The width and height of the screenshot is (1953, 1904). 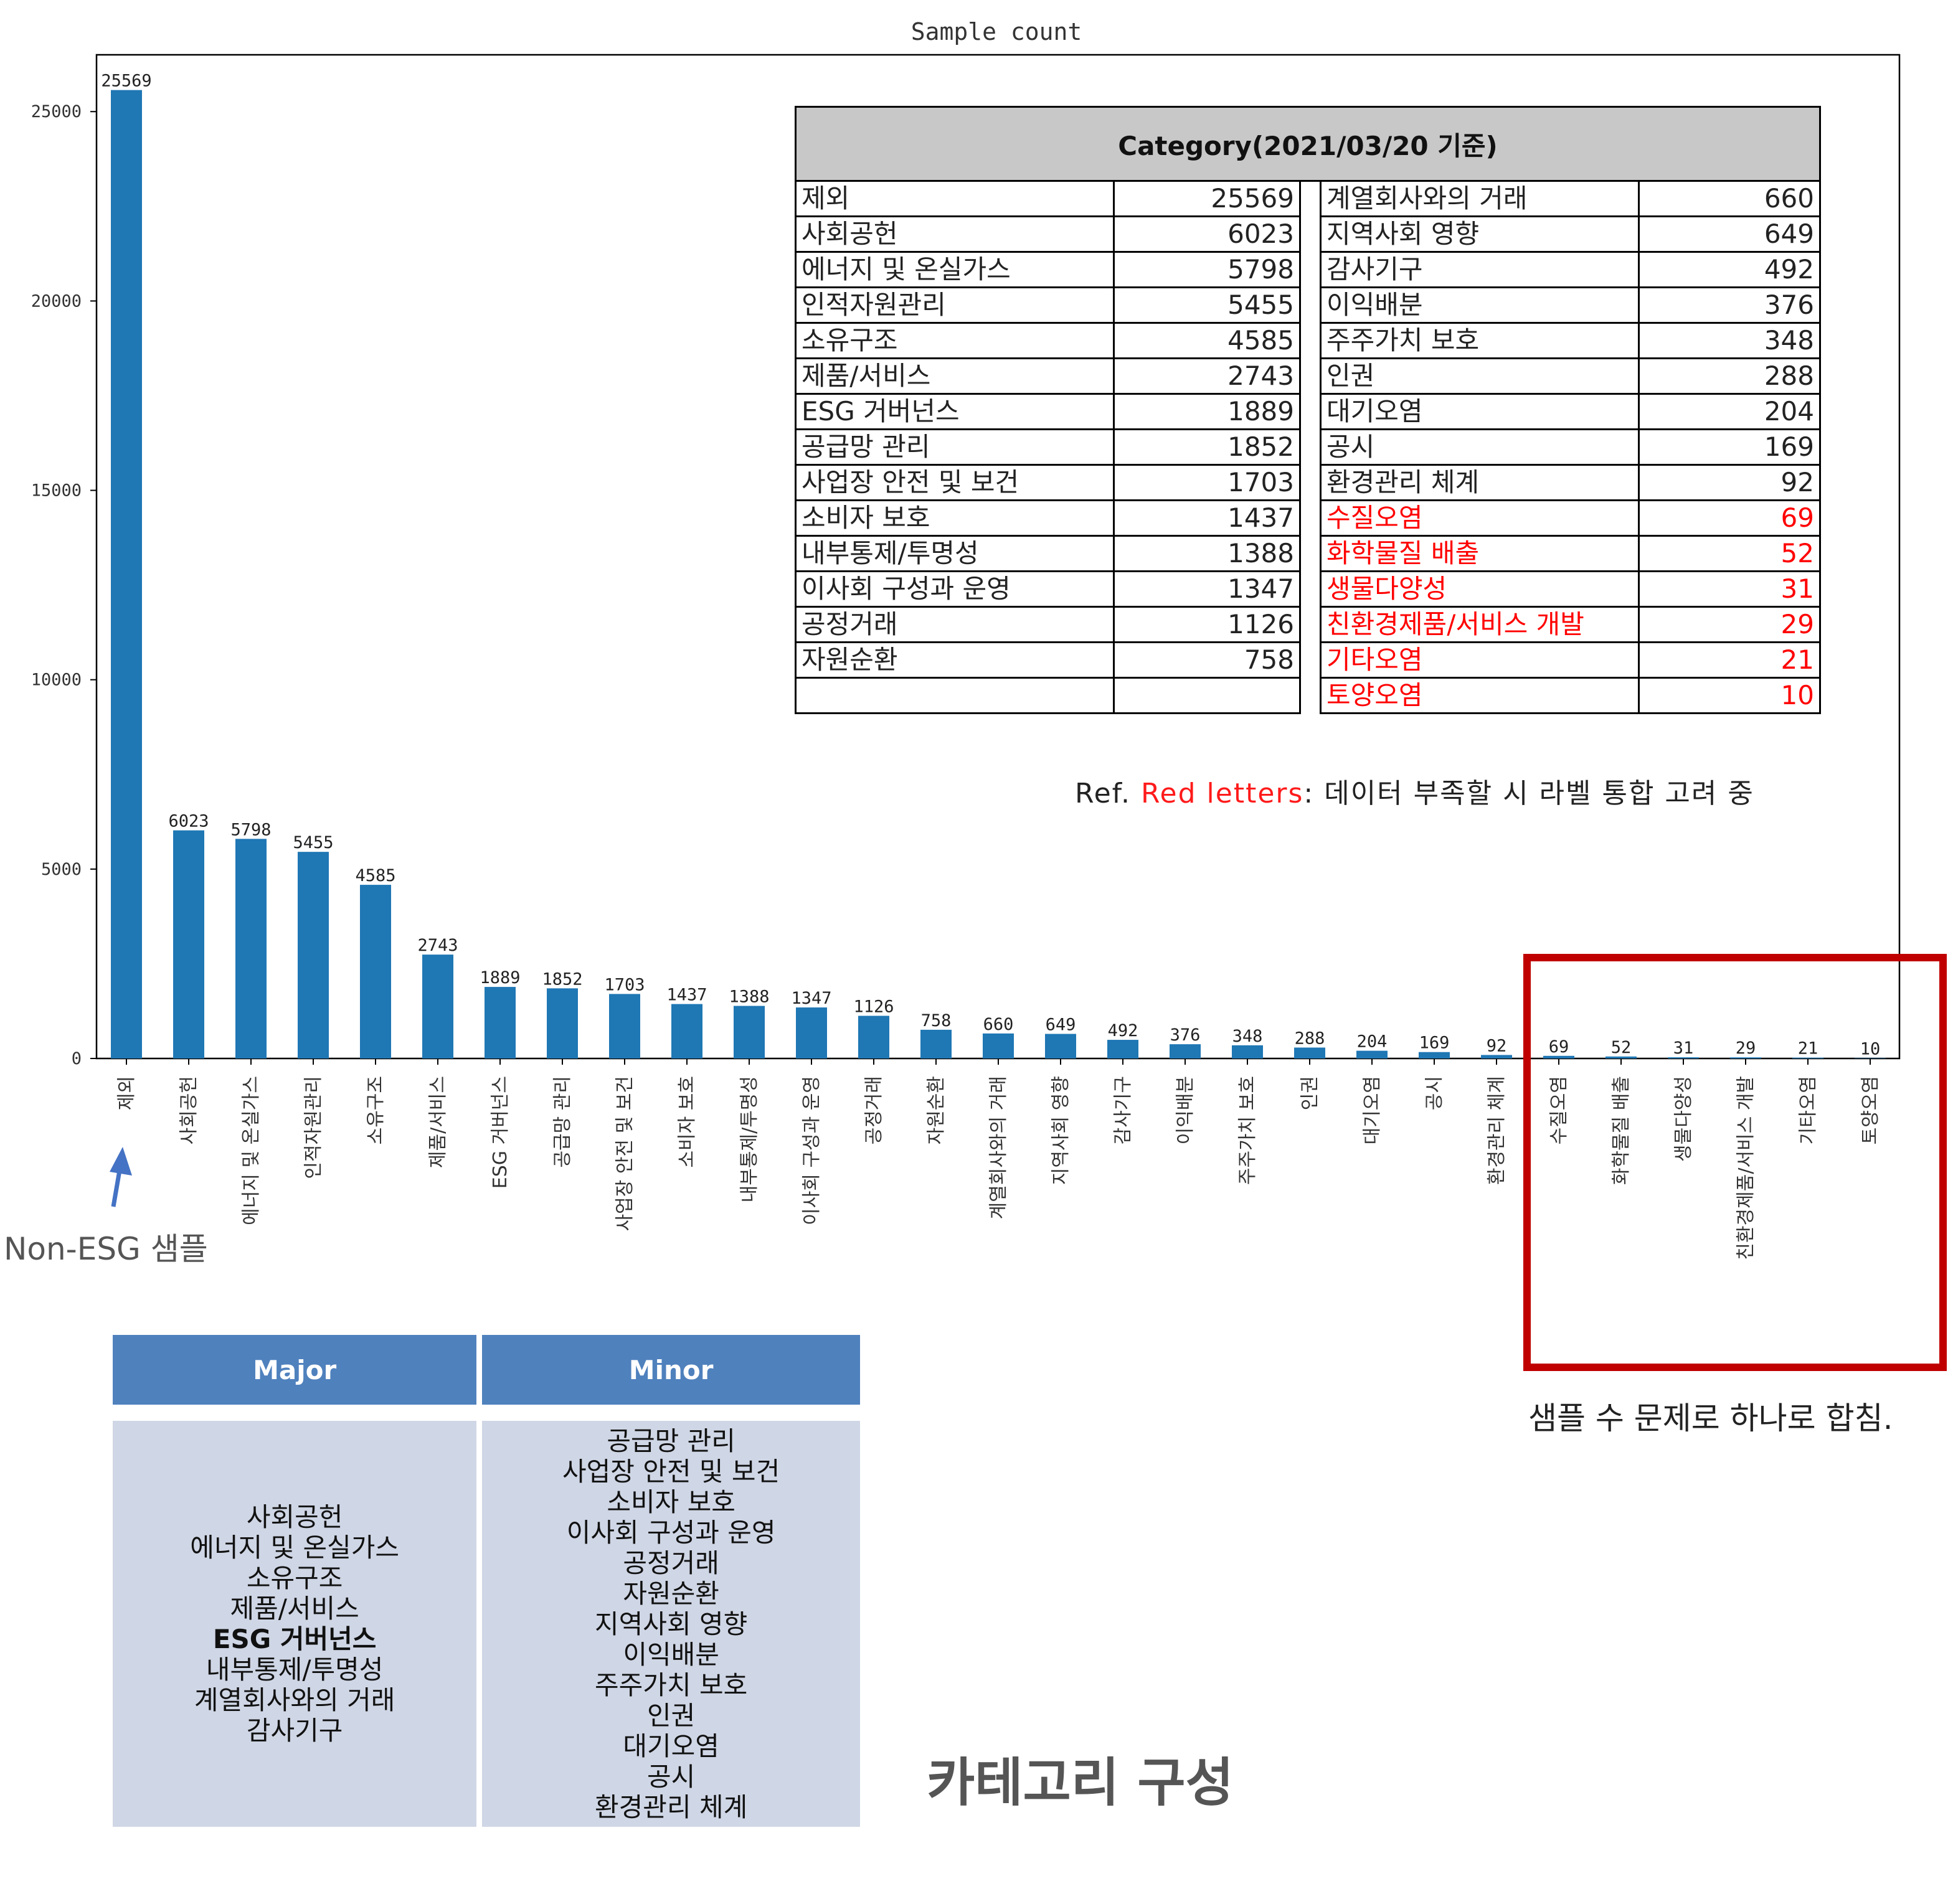 What do you see at coordinates (671, 1745) in the screenshot?
I see `list-item: 대기오염` at bounding box center [671, 1745].